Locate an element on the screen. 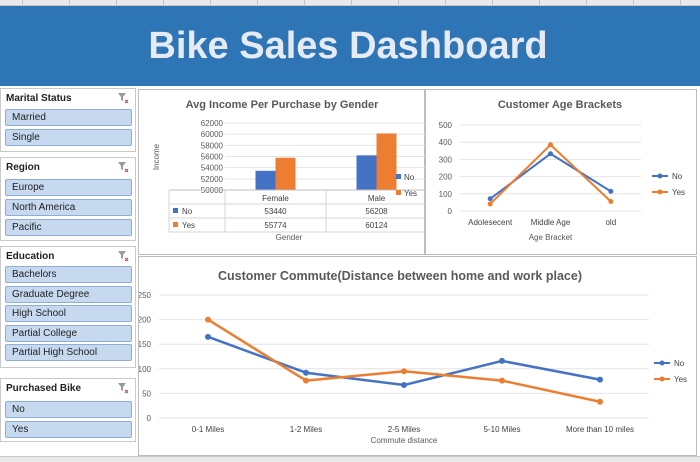 The width and height of the screenshot is (700, 462). slicer-item-yes: Yes is located at coordinates (68, 429).